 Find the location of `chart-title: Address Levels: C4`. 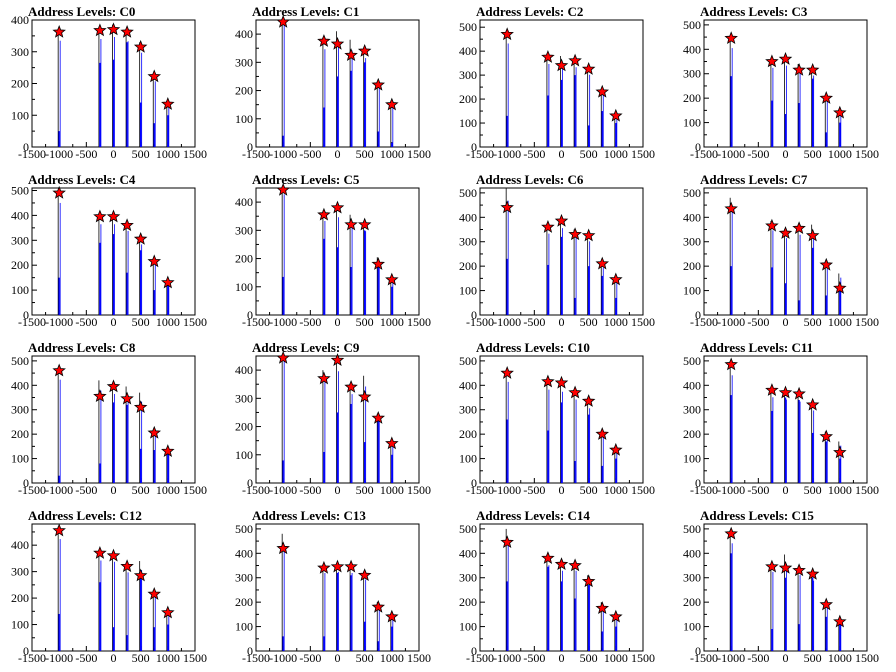

chart-title: Address Levels: C4 is located at coordinates (82, 179).